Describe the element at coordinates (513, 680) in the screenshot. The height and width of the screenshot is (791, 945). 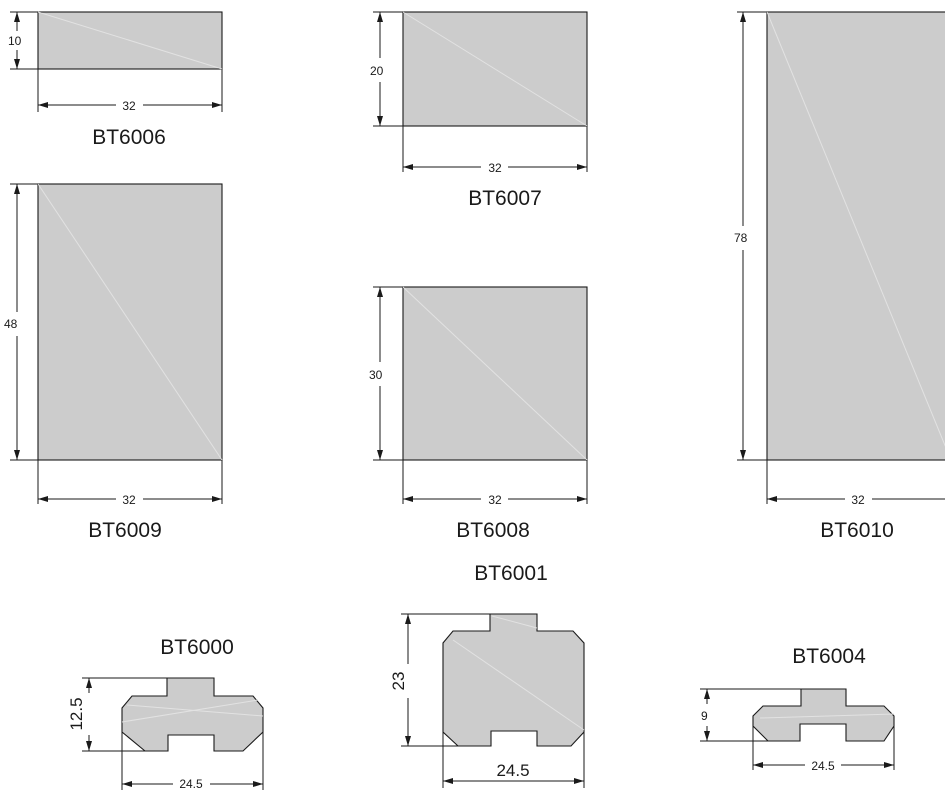
I see `bt6001-section` at that location.